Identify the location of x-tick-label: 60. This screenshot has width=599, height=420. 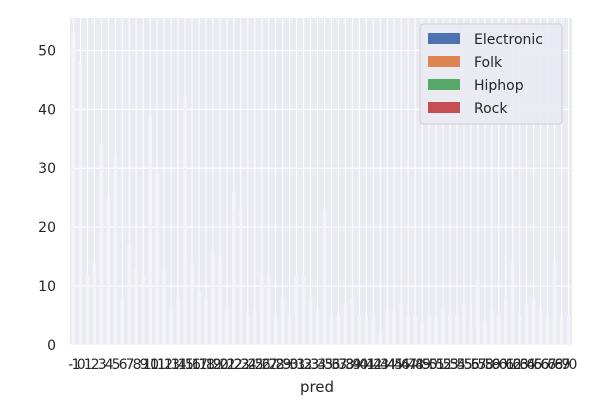
(498, 365).